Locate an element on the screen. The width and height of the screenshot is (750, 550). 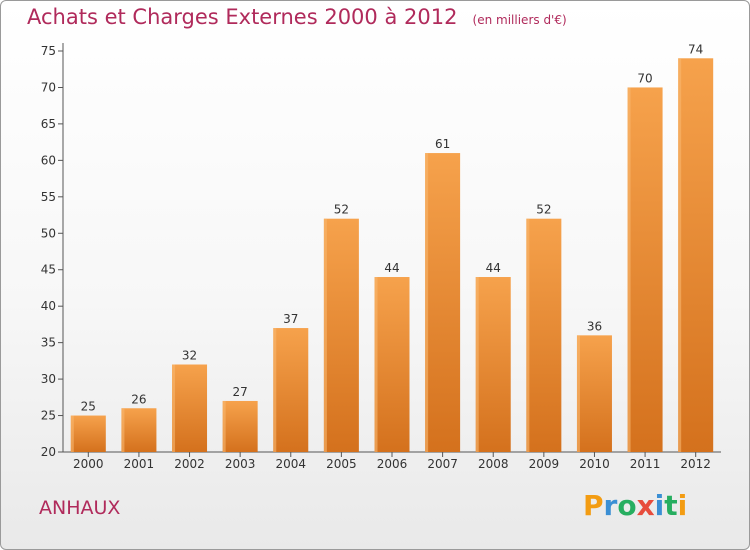
x-tick-label: 2012 is located at coordinates (695, 464).